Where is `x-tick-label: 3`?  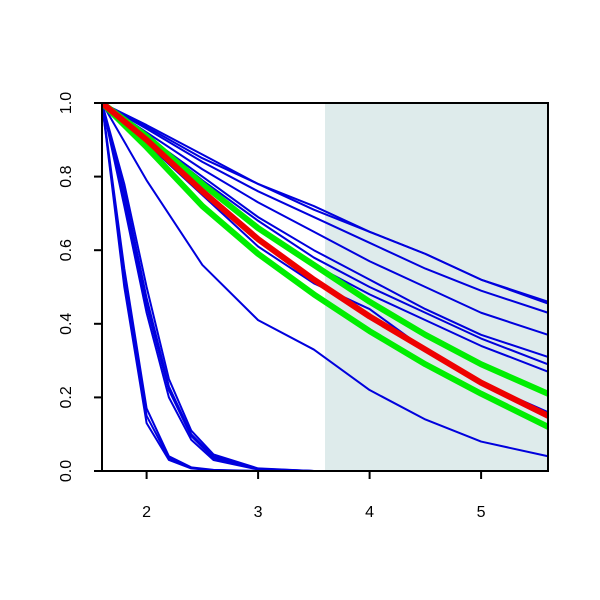 x-tick-label: 3 is located at coordinates (258, 512).